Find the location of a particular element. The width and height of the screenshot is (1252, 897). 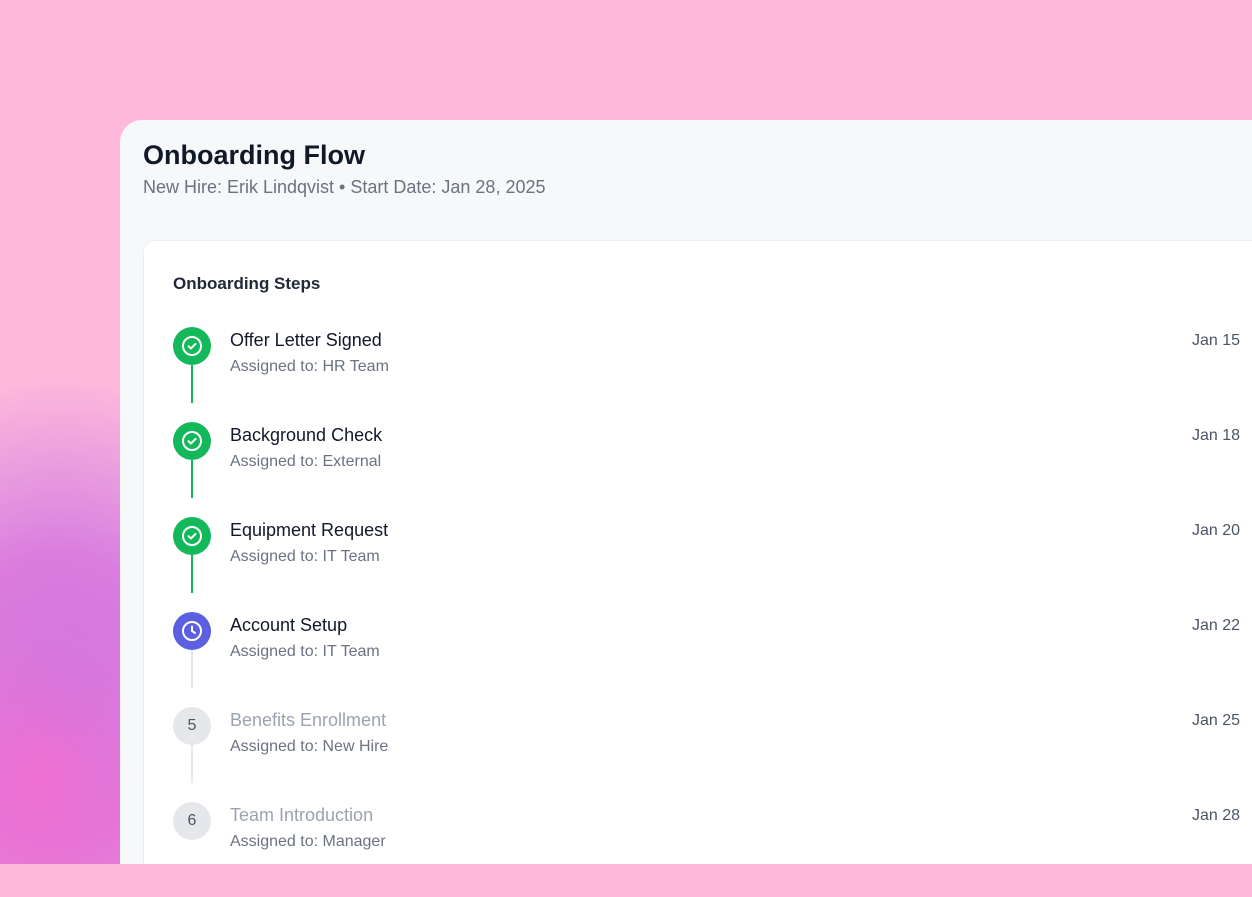

step-title: Account Setup is located at coordinates (289, 625).